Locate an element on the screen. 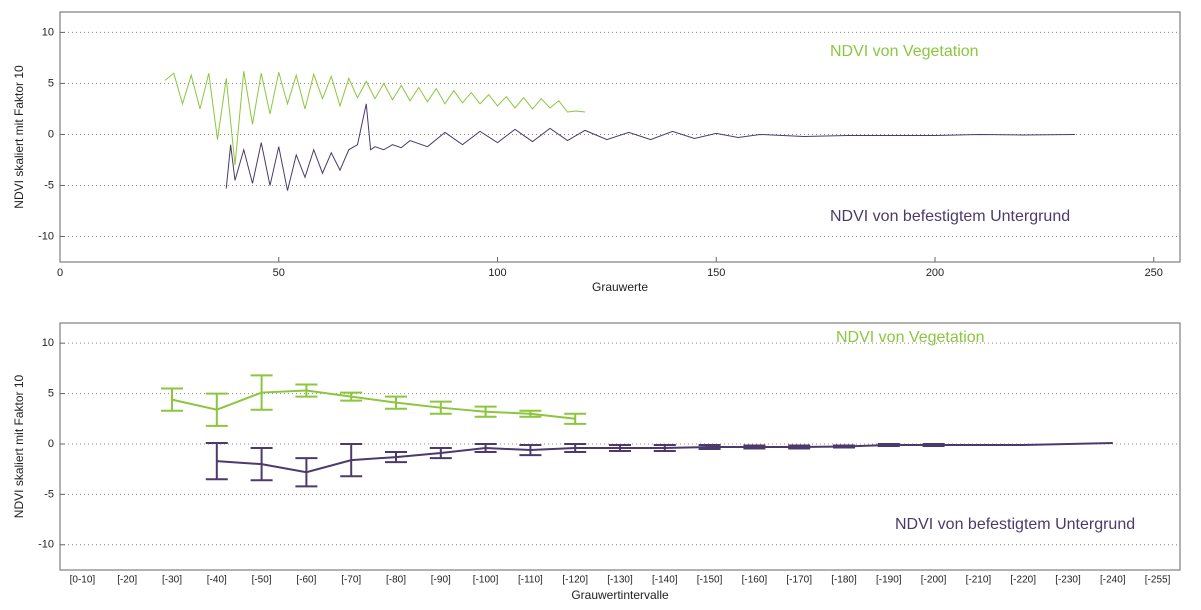 The image size is (1201, 610). x-tick-label: [0-10] is located at coordinates (83, 580).